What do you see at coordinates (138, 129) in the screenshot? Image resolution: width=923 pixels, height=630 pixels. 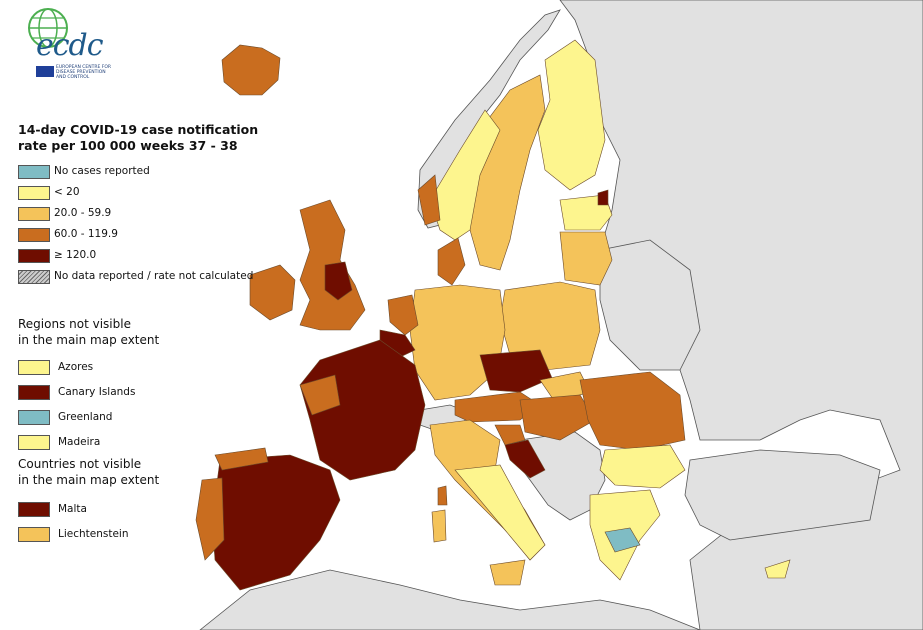 I see `legend-title-line1: 14-day COVID-19 case notification` at bounding box center [138, 129].